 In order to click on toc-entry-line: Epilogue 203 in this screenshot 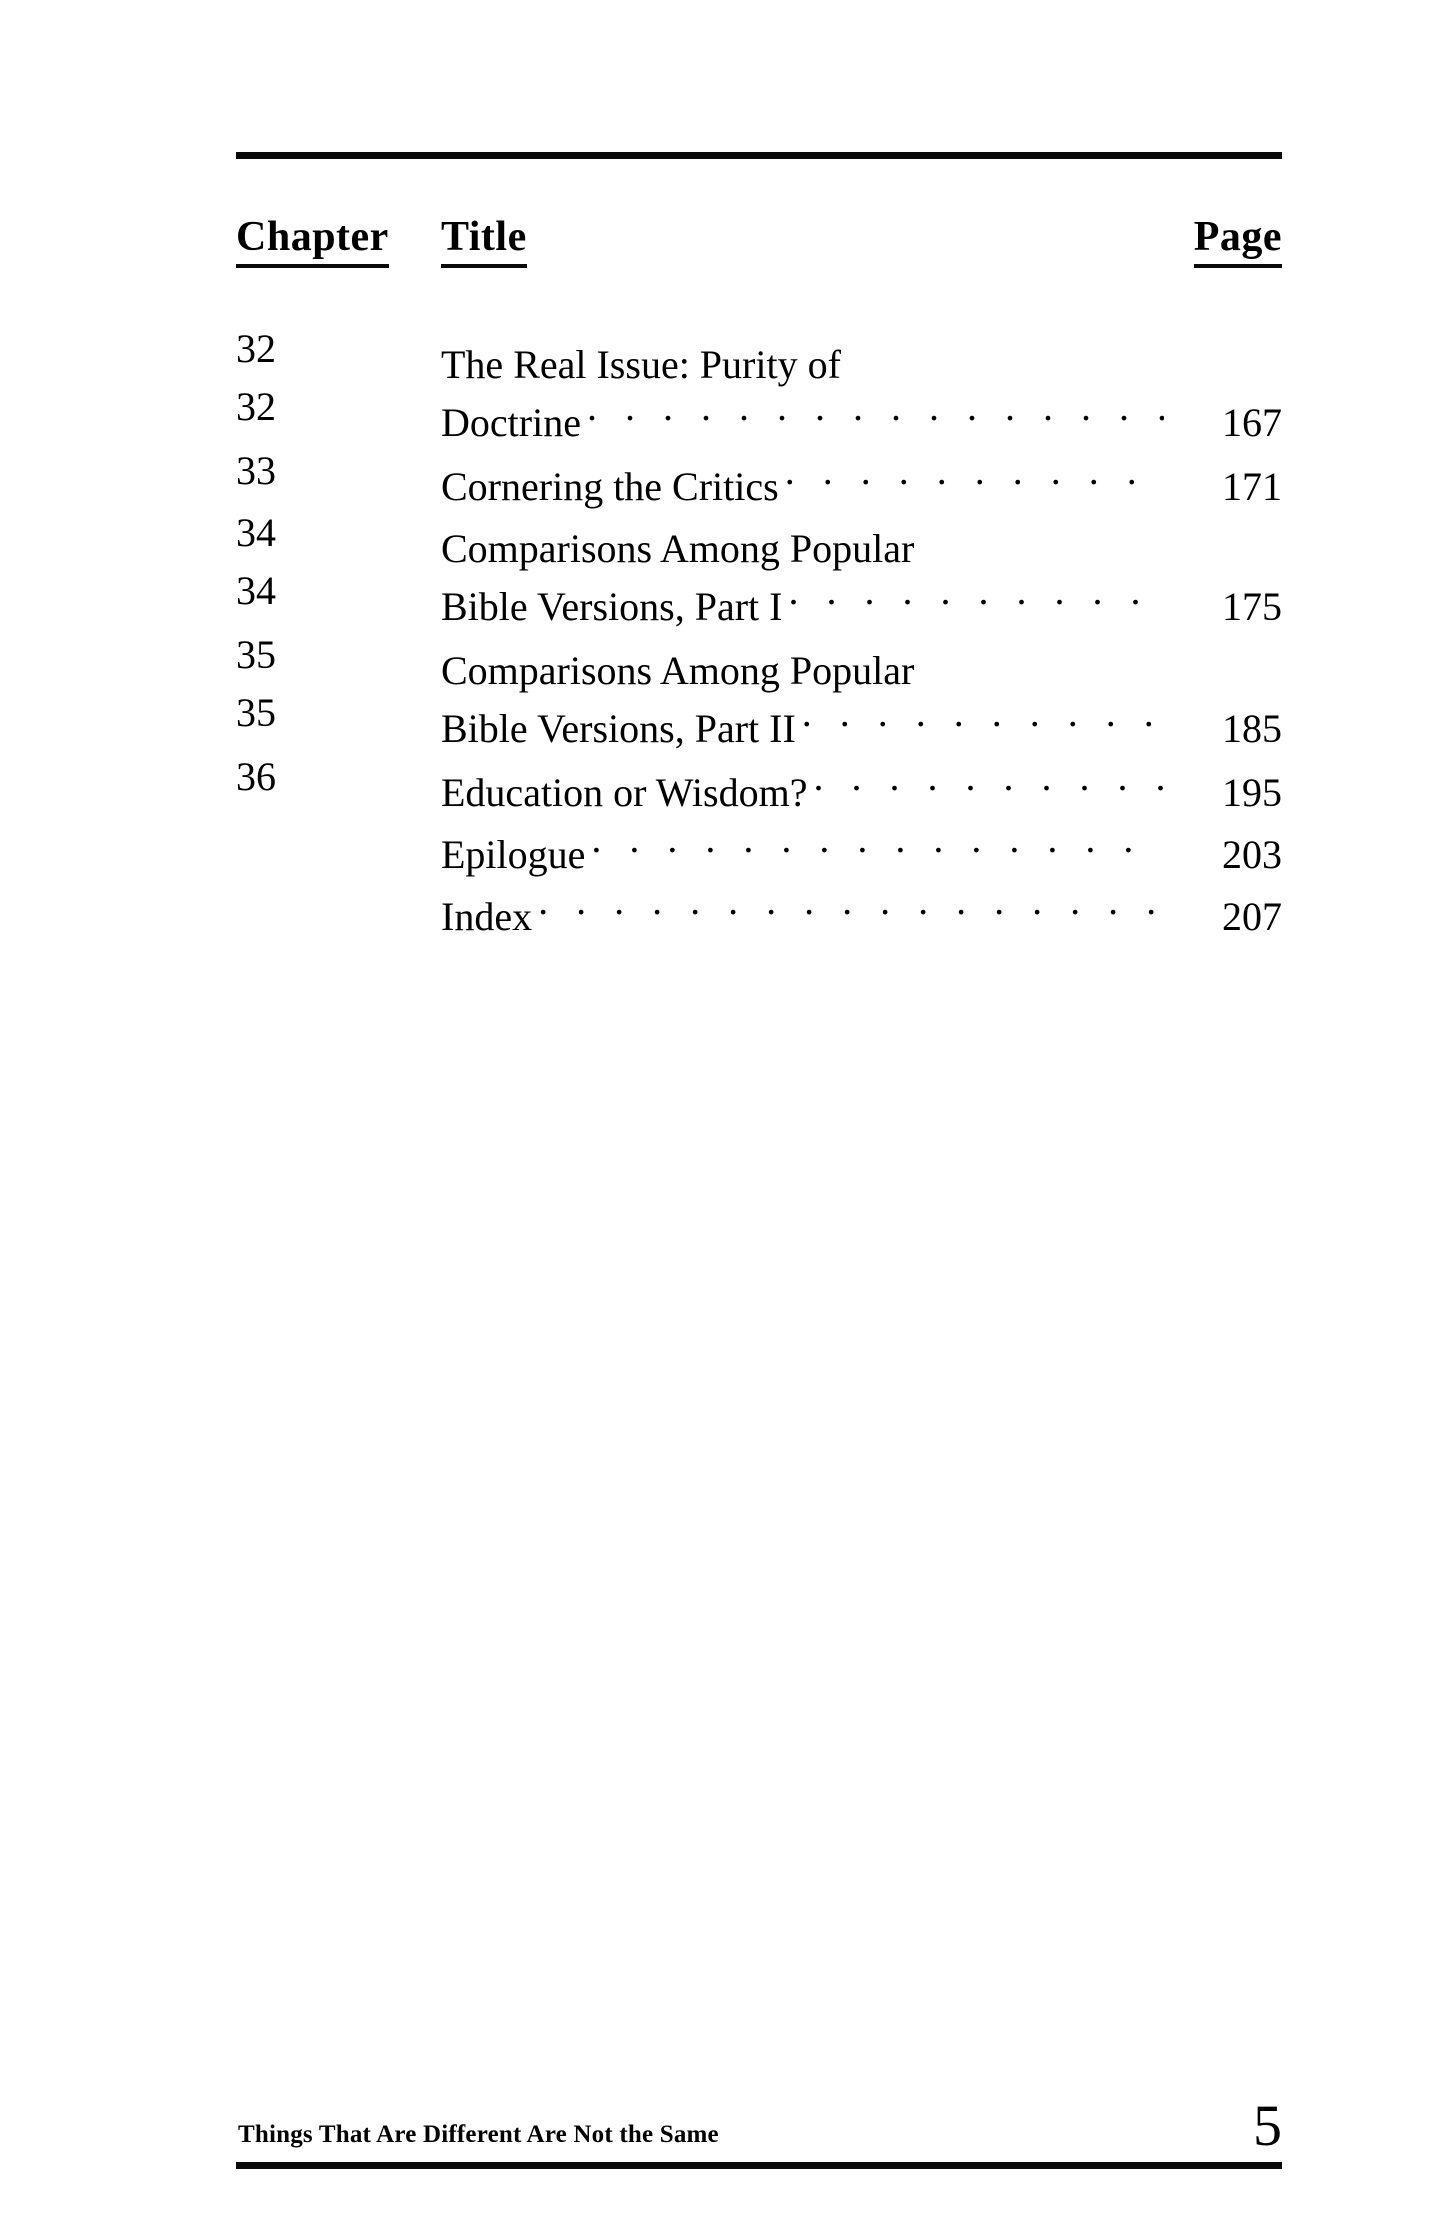, I will do `click(759, 843)`.